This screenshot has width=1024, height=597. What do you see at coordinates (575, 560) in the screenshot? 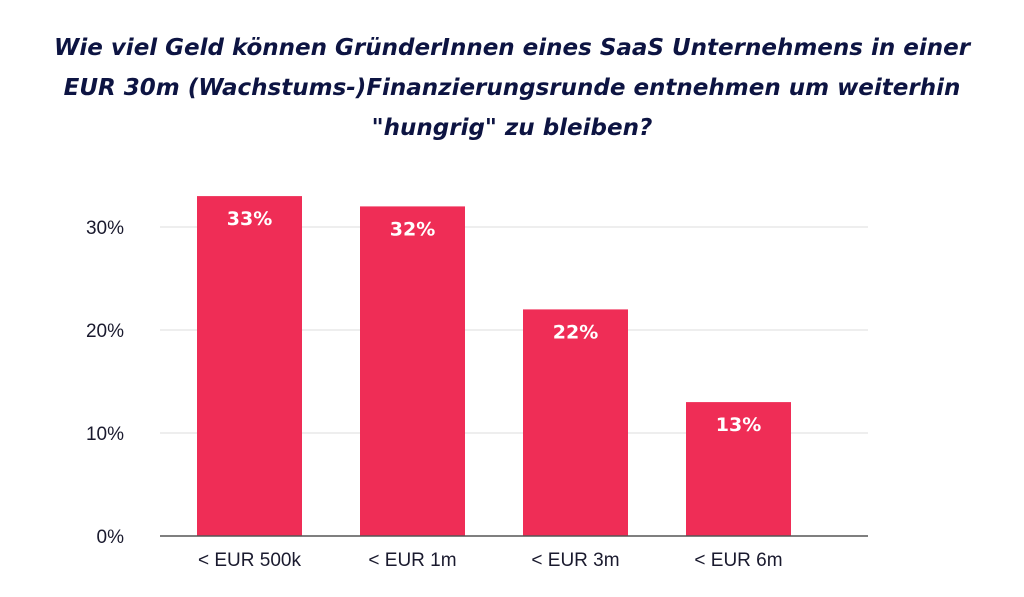
I see `x-tick-label: < EUR 3m` at bounding box center [575, 560].